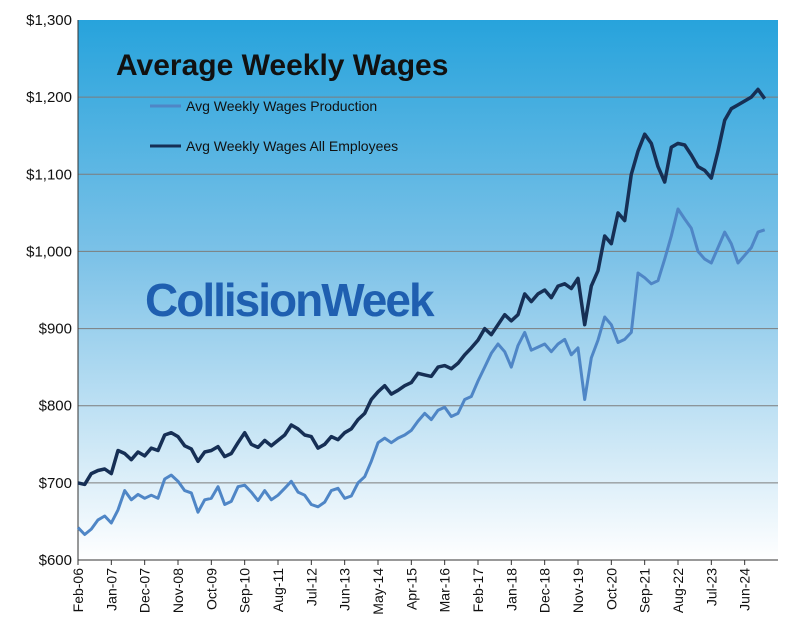  I want to click on x-tick-label: Sep-10, so click(245, 590).